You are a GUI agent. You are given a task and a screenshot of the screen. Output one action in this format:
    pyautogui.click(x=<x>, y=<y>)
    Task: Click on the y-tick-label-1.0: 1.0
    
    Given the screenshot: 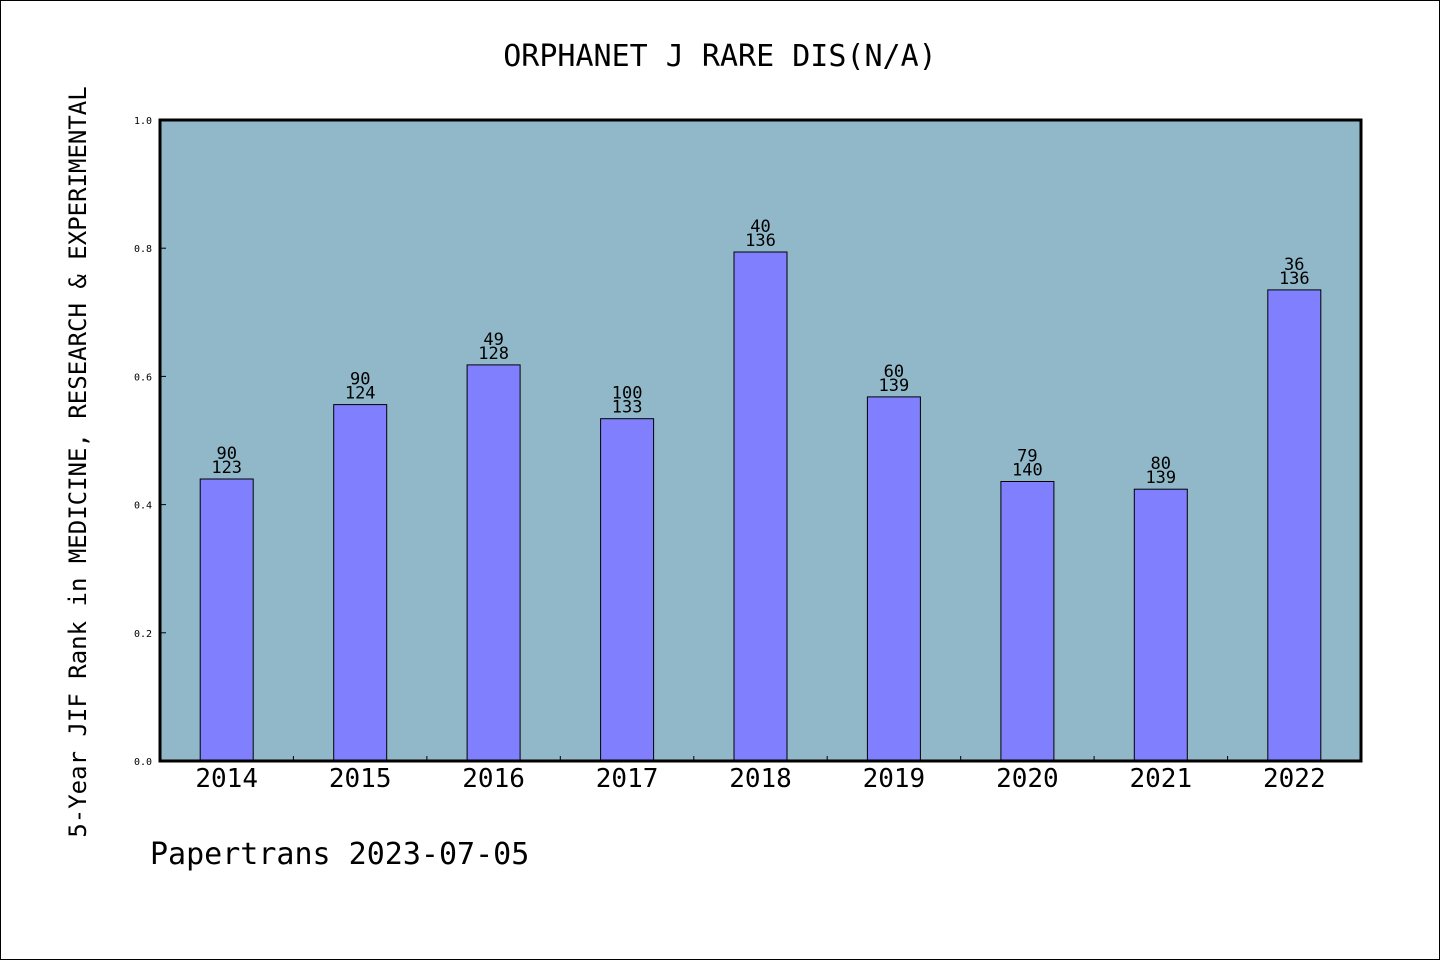 What is the action you would take?
    pyautogui.click(x=143, y=121)
    